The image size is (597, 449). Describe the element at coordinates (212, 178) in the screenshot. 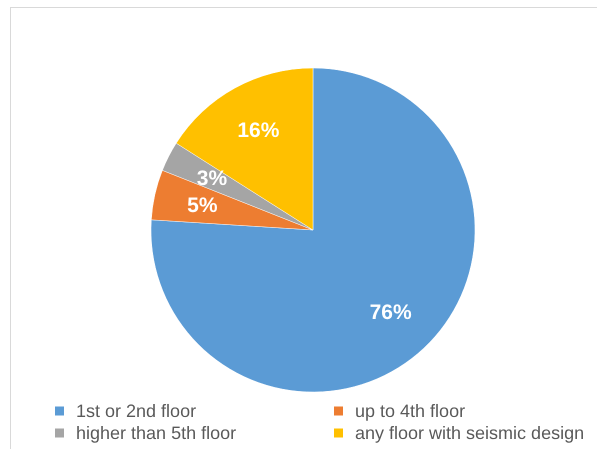

I see `data-label: 3%` at that location.